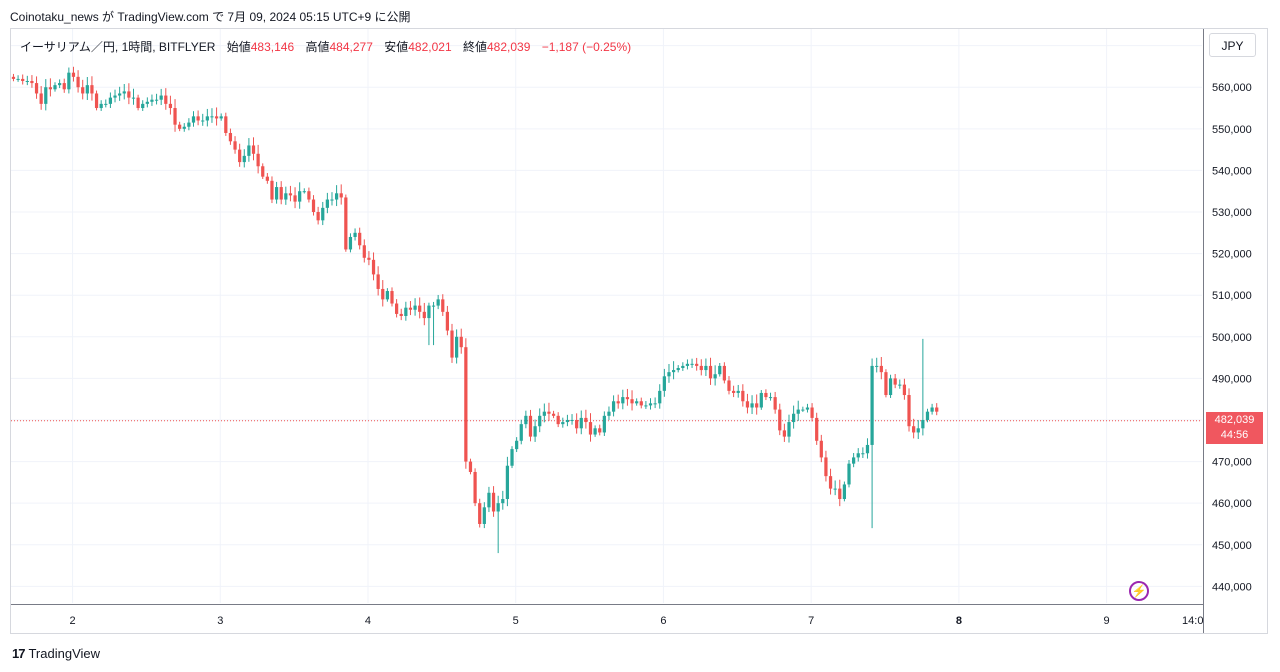 This screenshot has height=672, width=1280. What do you see at coordinates (19, 653) in the screenshot?
I see `tradingview-logo-icon: 17` at bounding box center [19, 653].